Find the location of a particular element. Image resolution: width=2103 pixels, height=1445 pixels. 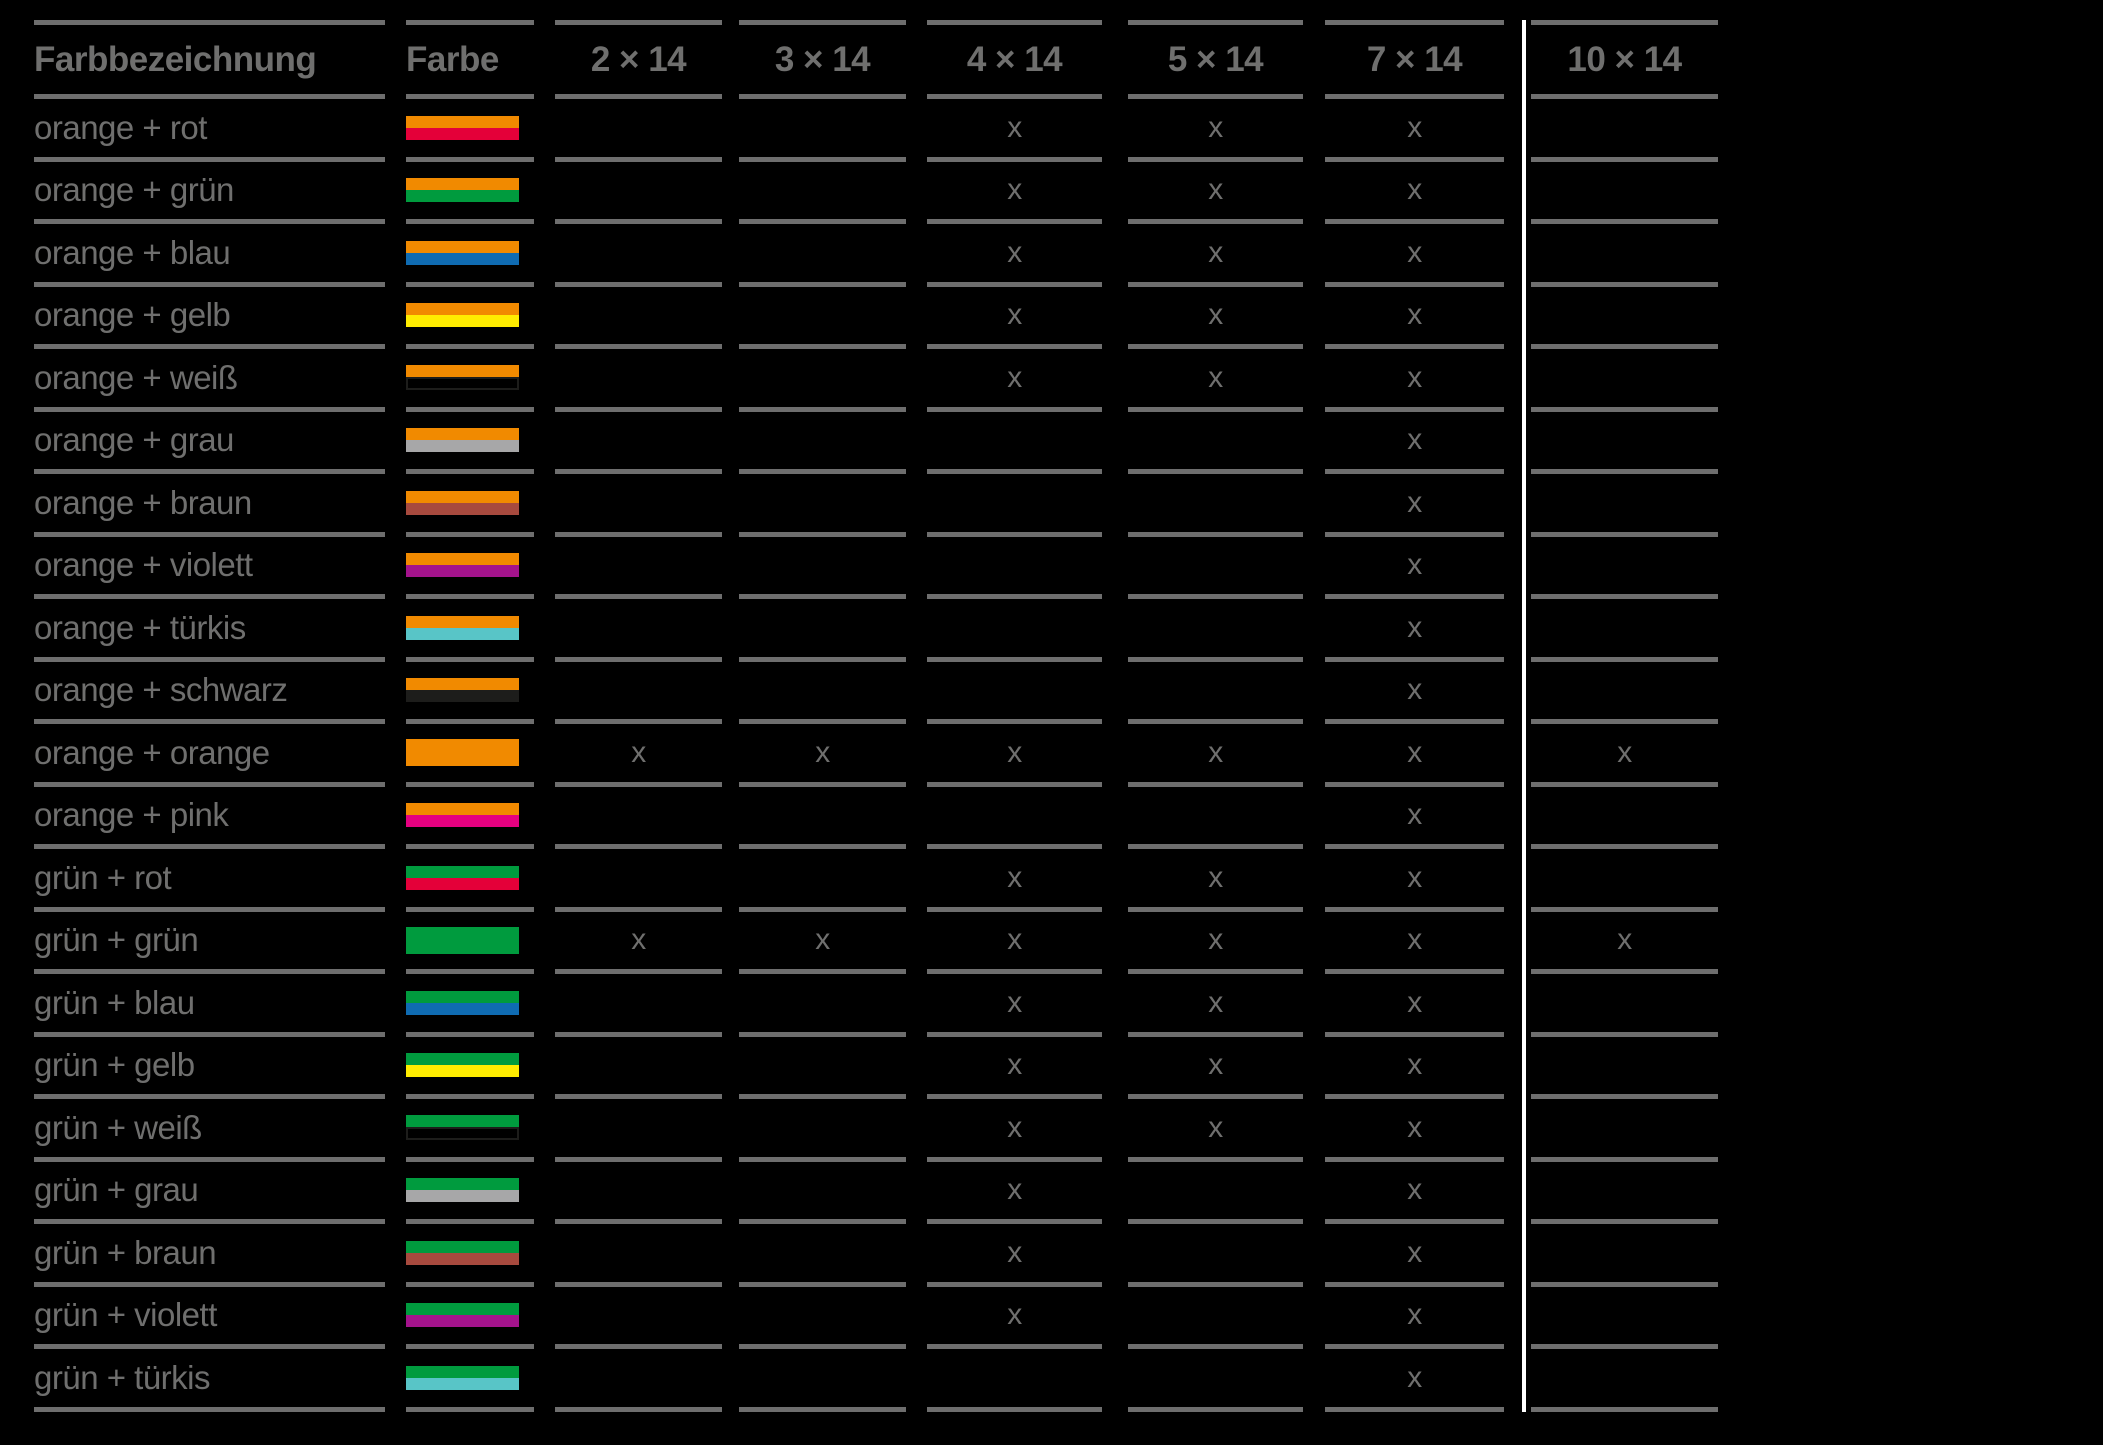

color-swatch-orange-rot is located at coordinates (462, 127).